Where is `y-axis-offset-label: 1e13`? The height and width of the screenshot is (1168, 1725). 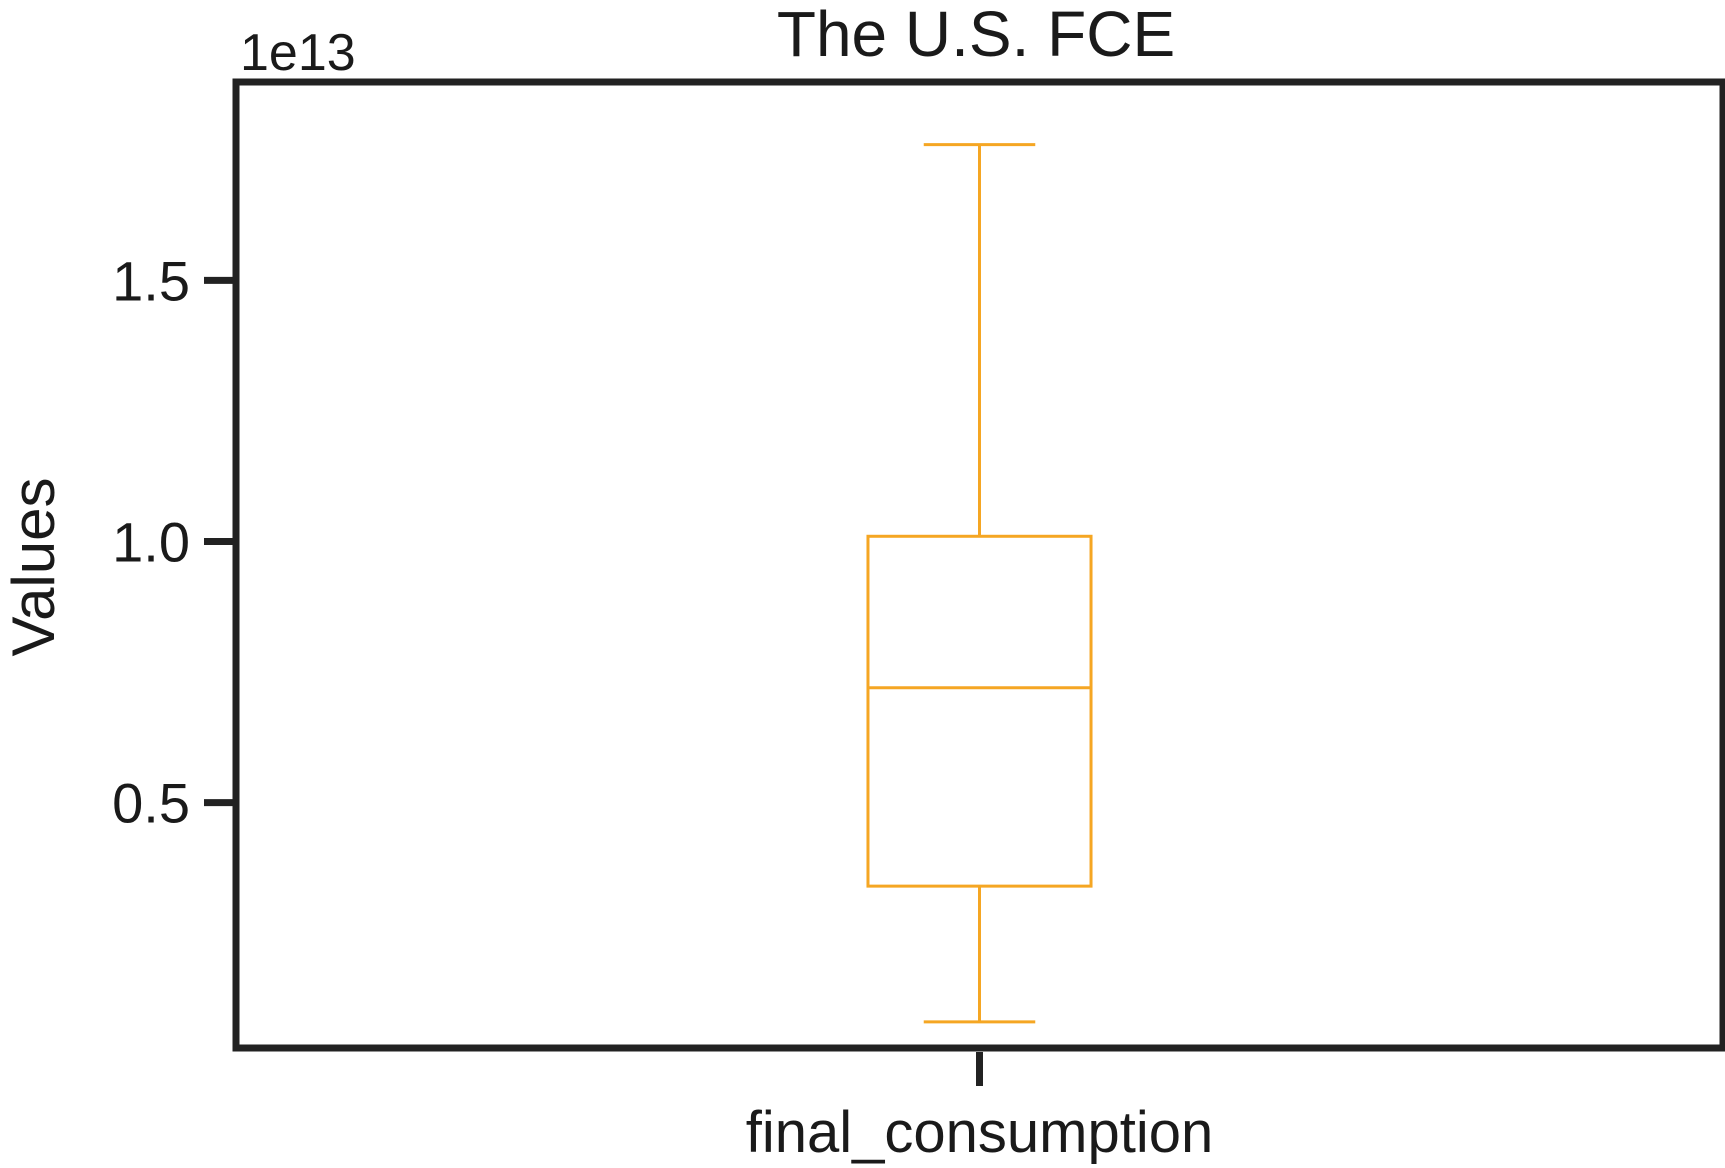
y-axis-offset-label: 1e13 is located at coordinates (298, 53).